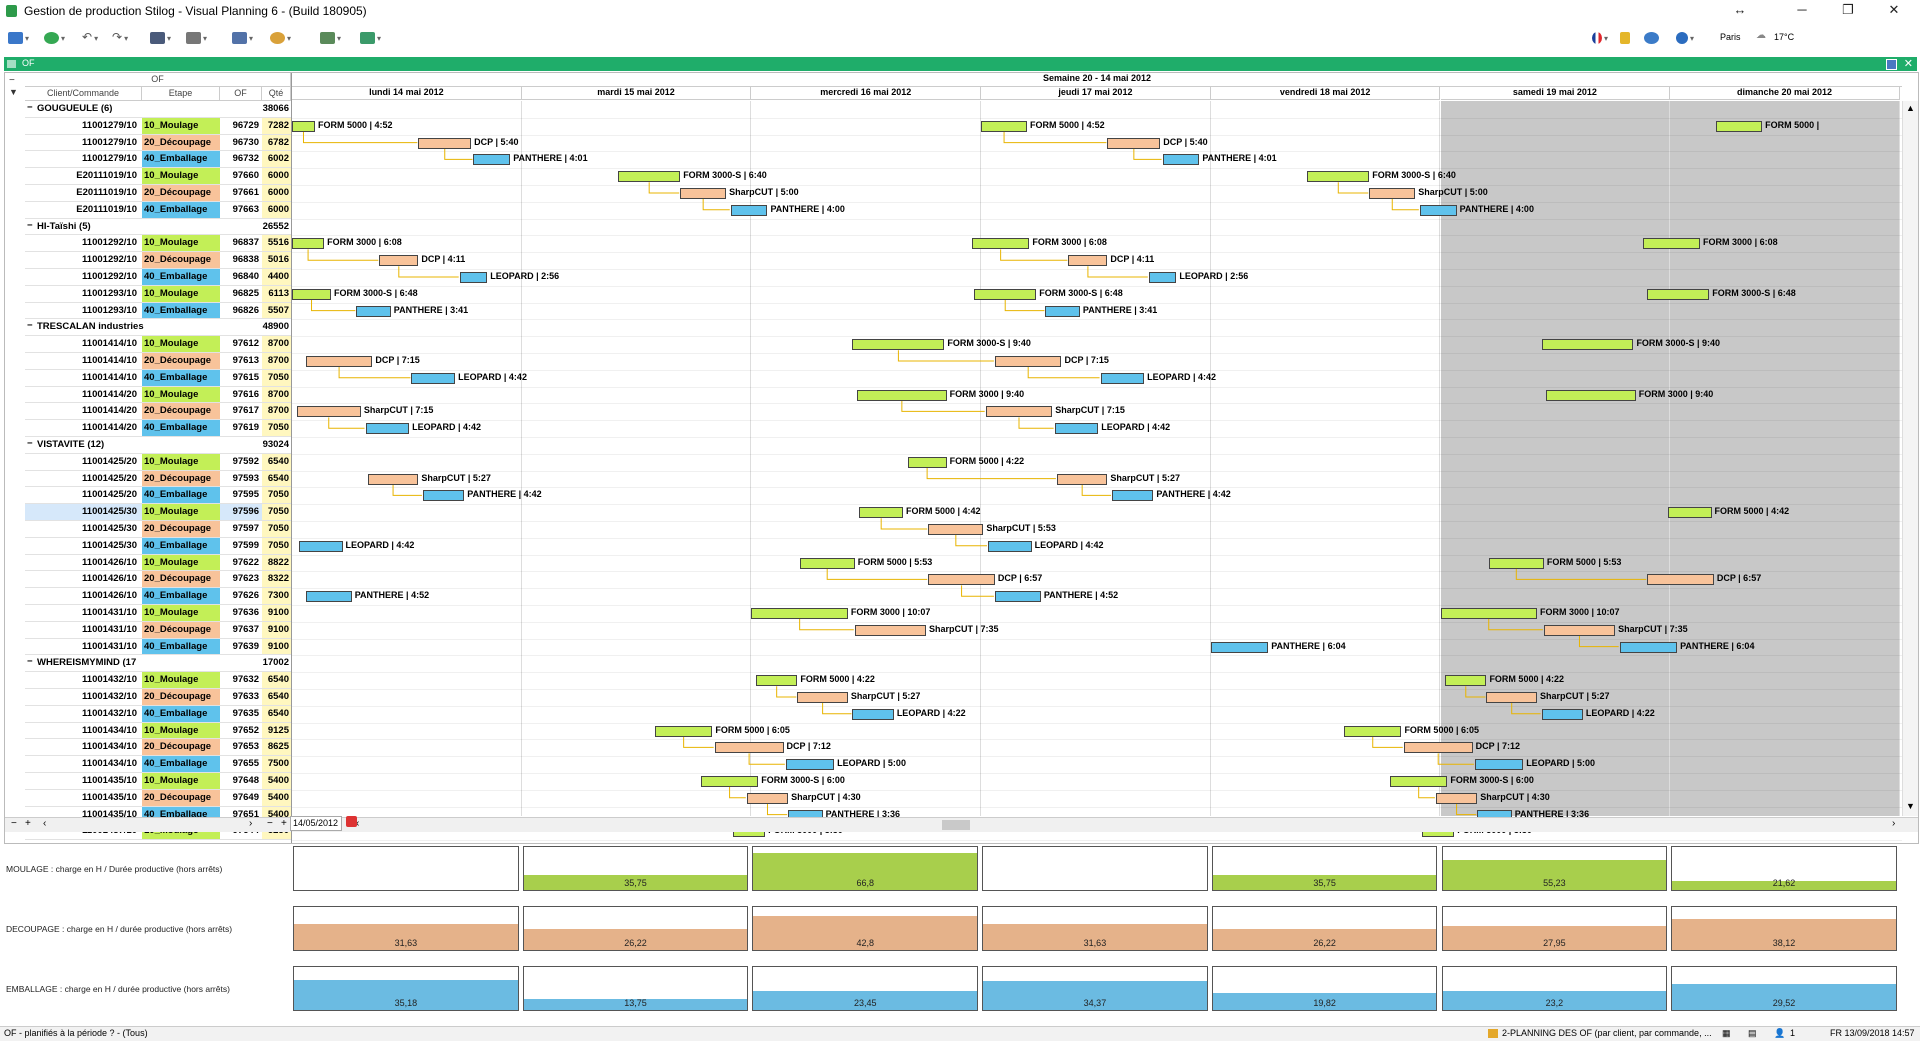 The image size is (1920, 1041). What do you see at coordinates (1802, 9) in the screenshot?
I see `minimize-button: ─` at bounding box center [1802, 9].